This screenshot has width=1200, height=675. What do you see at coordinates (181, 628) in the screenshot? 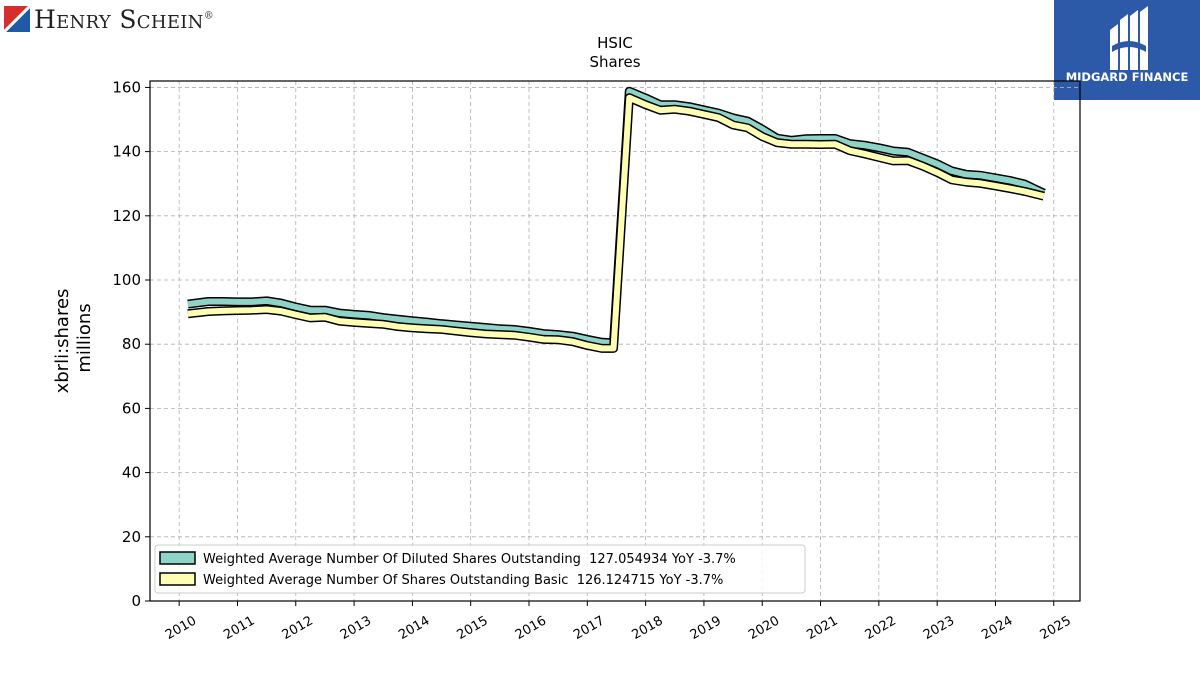
I see `x-tick-label: 2010` at bounding box center [181, 628].